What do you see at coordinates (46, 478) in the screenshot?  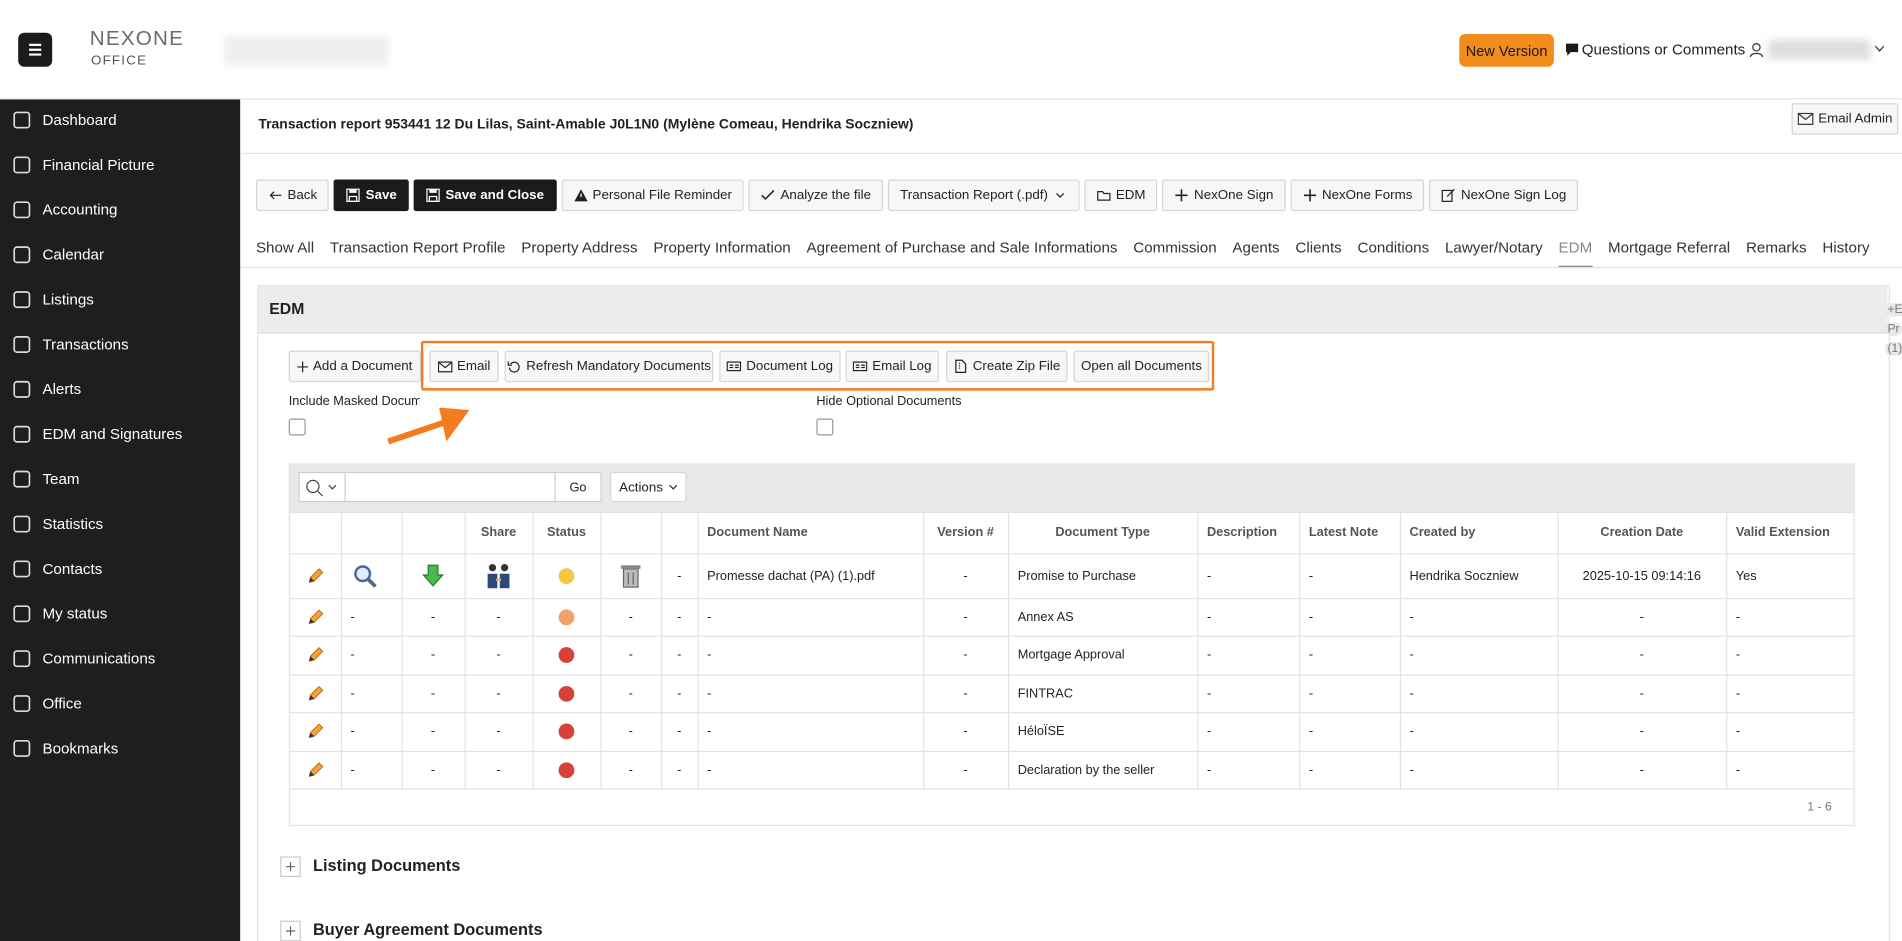 I see `sidebar-item: Team` at bounding box center [46, 478].